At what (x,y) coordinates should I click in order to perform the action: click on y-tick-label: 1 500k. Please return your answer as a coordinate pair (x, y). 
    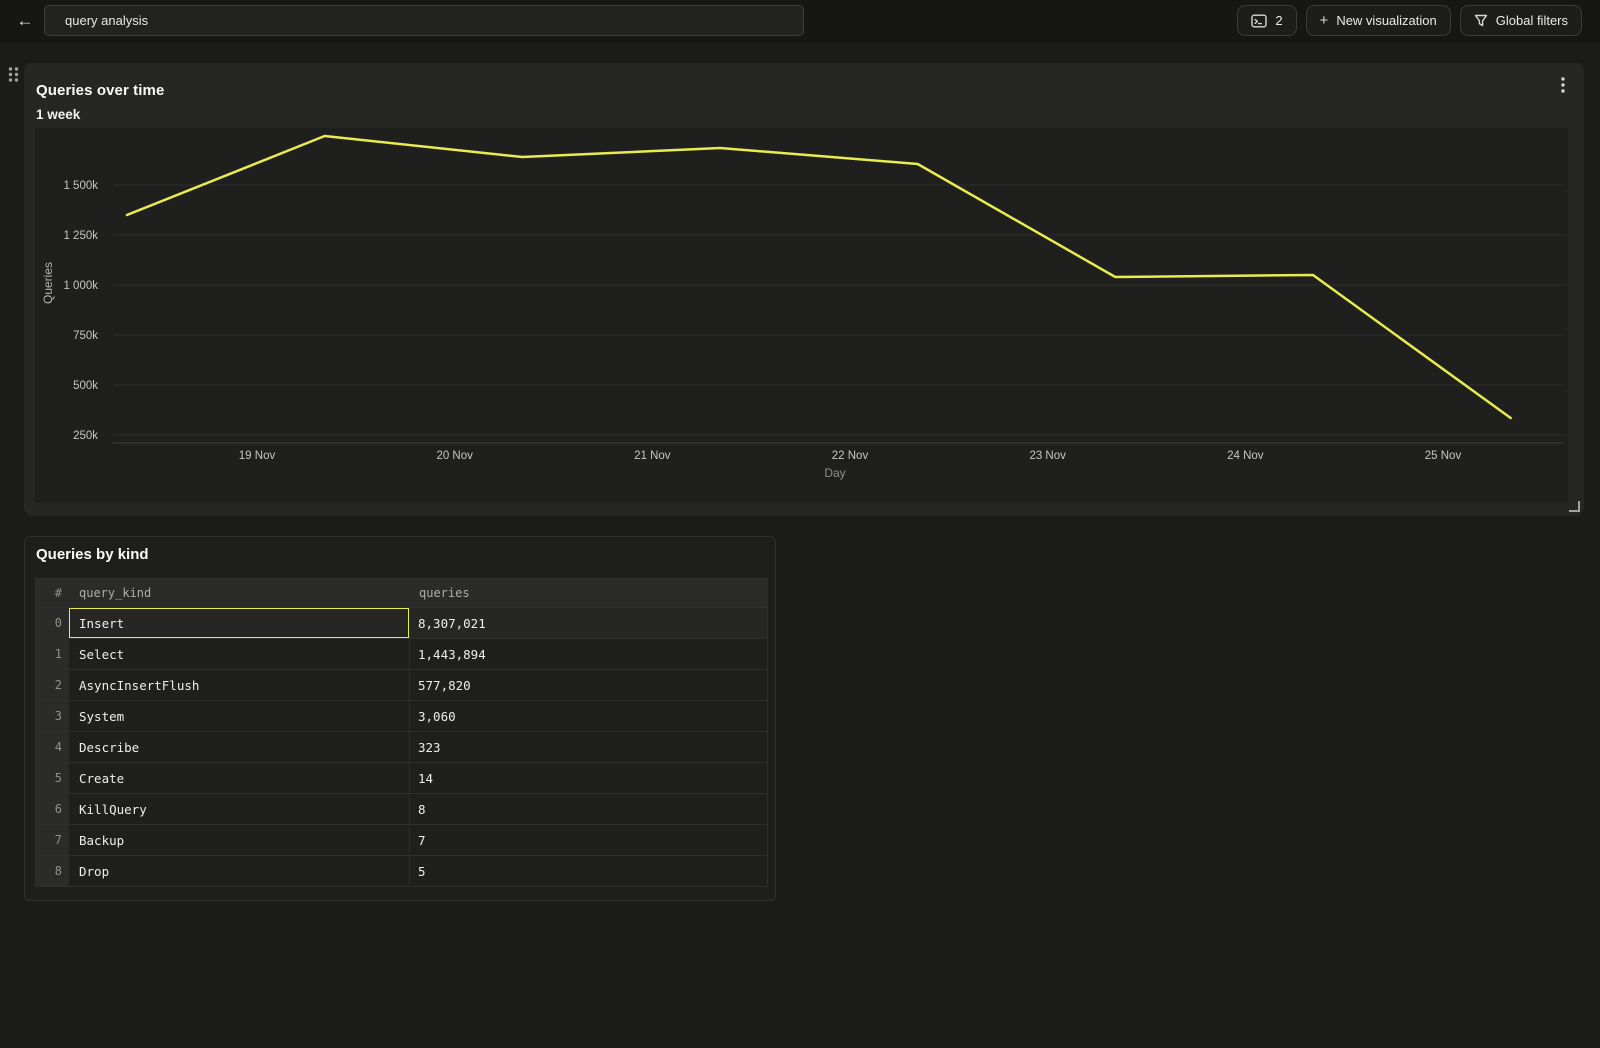
    Looking at the image, I should click on (80, 186).